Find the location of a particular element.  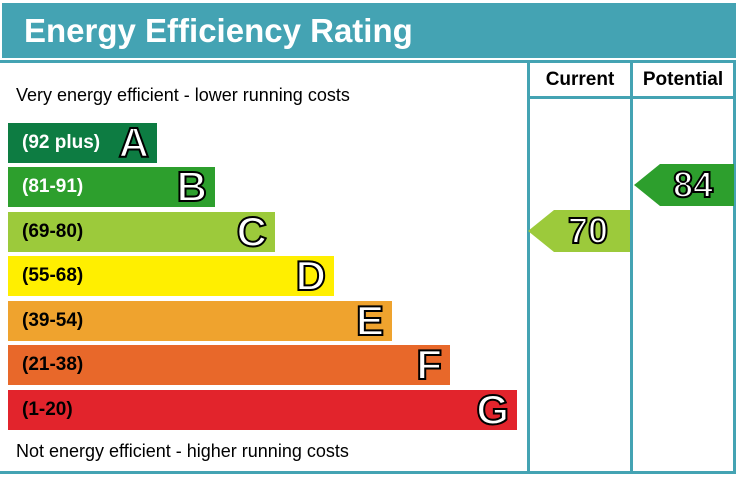

rating-band-E: (39-54) E is located at coordinates (200, 320).